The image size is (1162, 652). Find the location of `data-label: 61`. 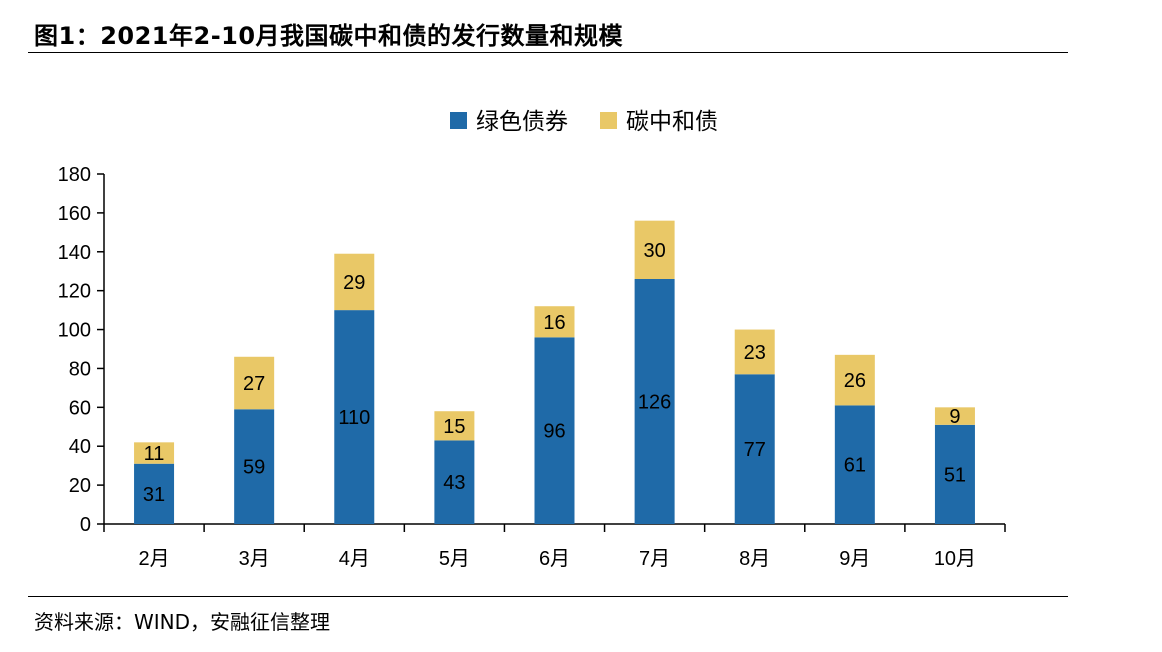

data-label: 61 is located at coordinates (855, 466).